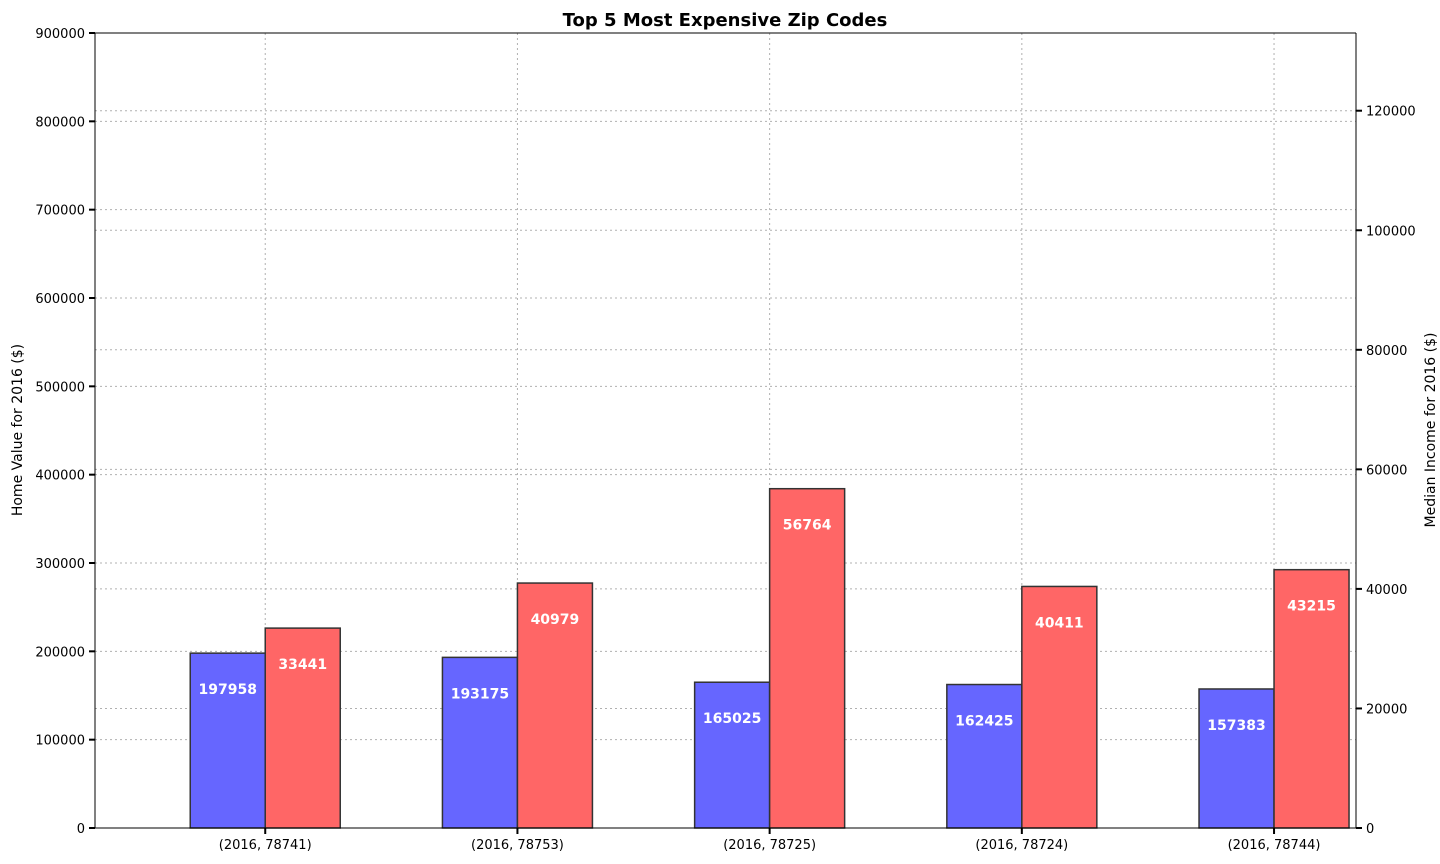 This screenshot has height=864, width=1440. I want to click on home-value-data-label: 157383, so click(1236, 726).